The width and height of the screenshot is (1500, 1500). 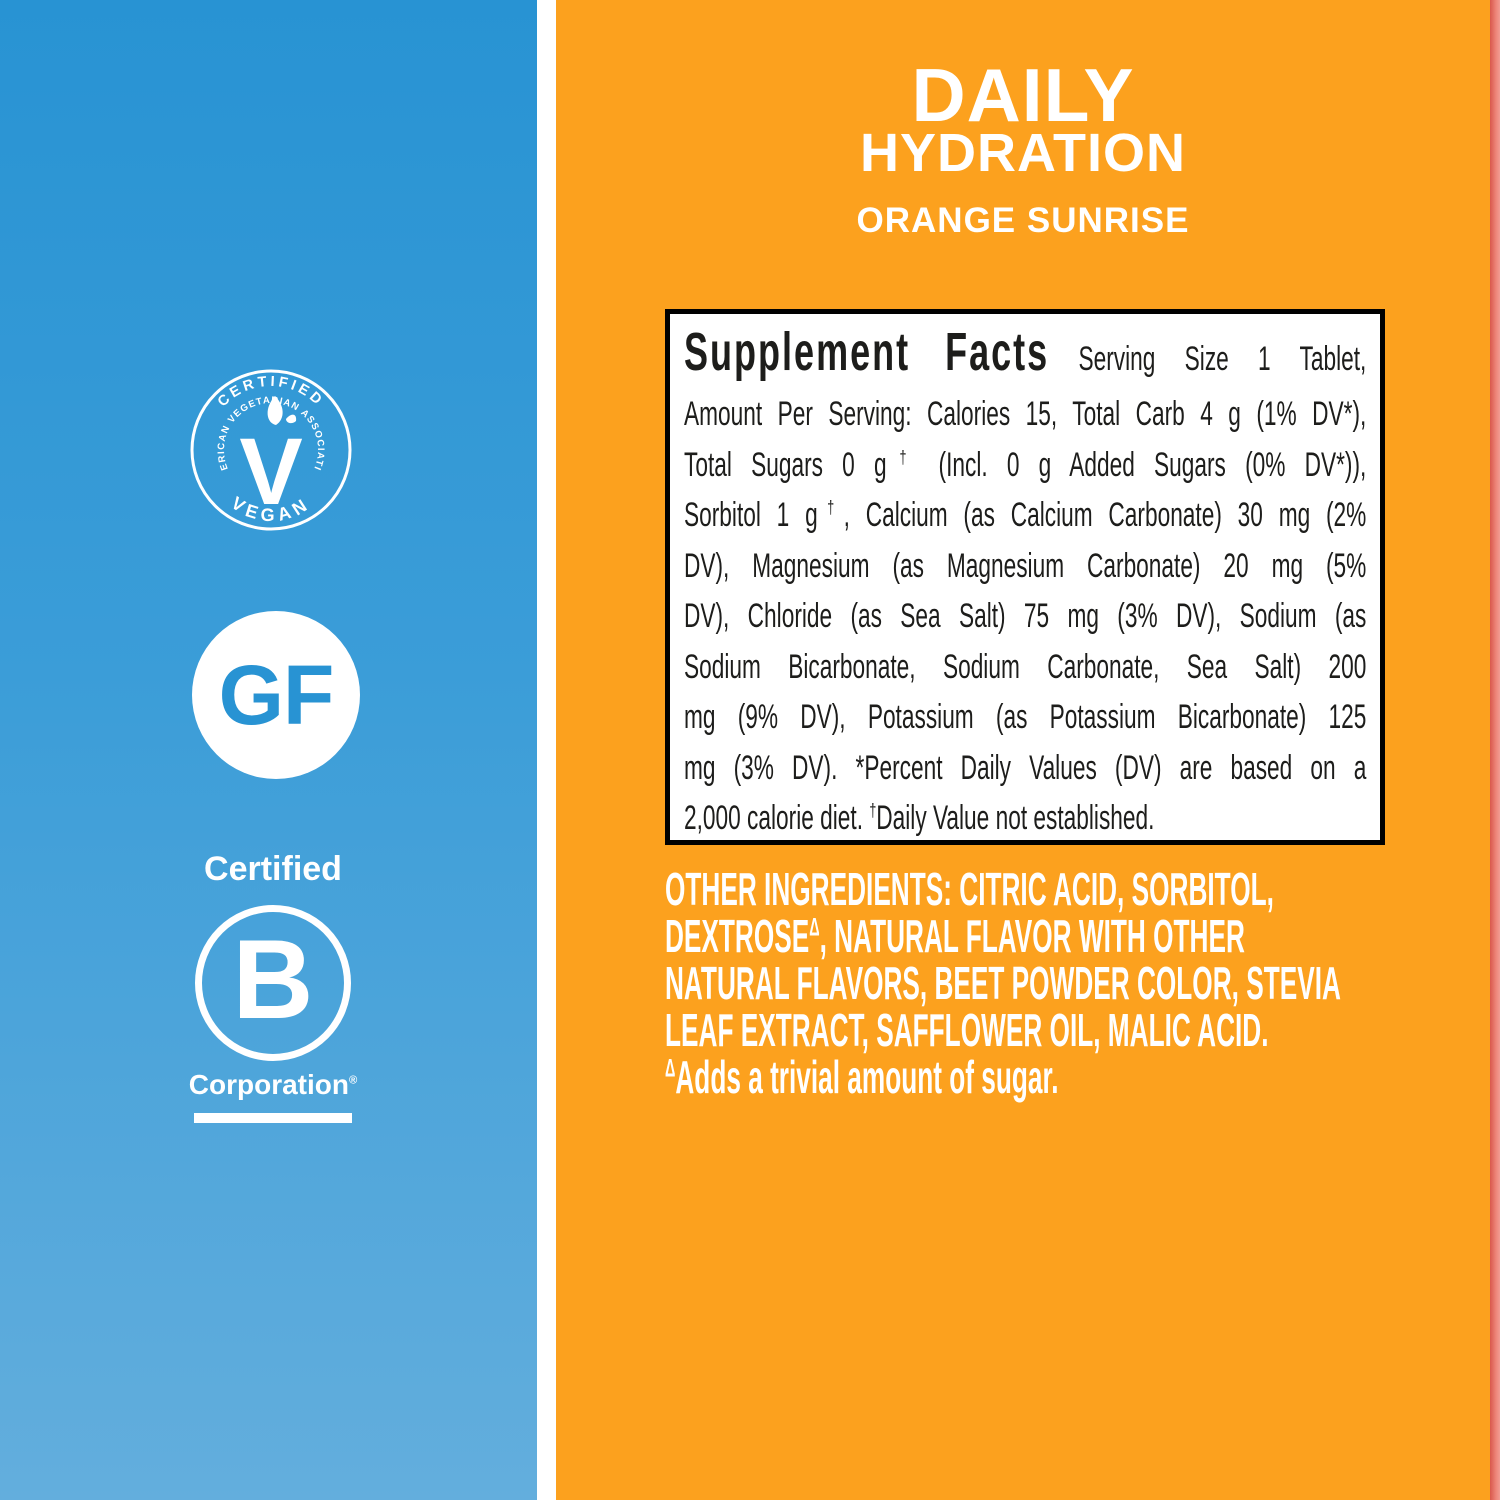 I want to click on bcorp-underline, so click(x=273, y=1118).